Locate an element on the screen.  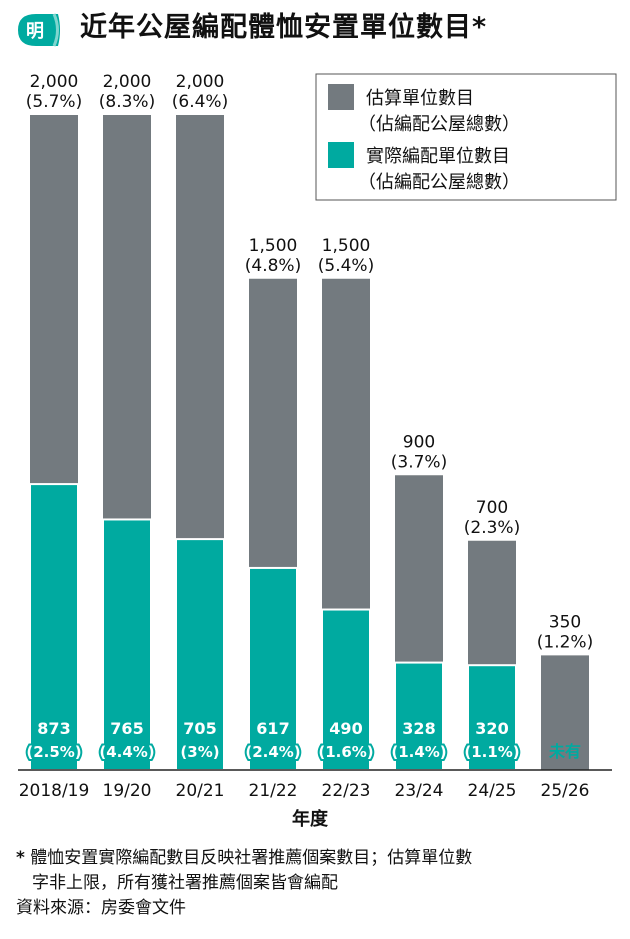
estimated-percent-label: (8.3%) is located at coordinates (127, 102).